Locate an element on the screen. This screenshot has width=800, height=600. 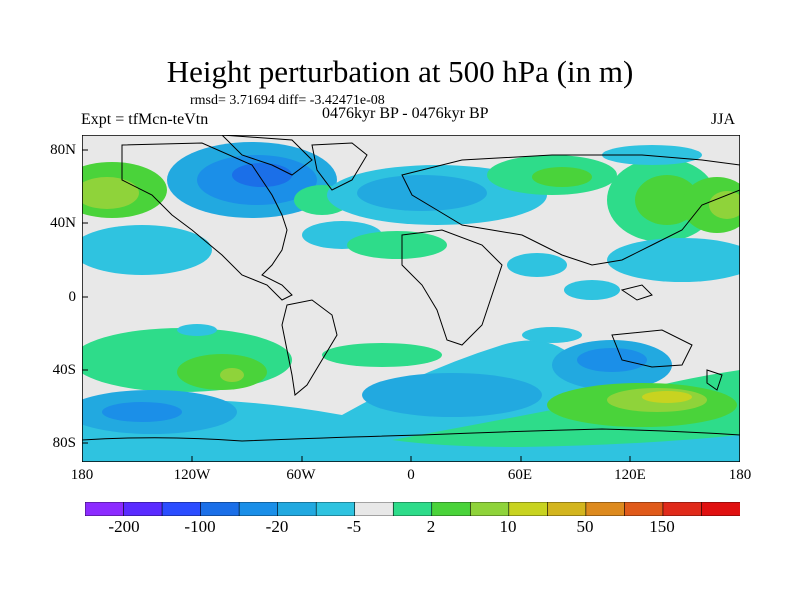
lon-tick-0: 0 is located at coordinates (411, 475).